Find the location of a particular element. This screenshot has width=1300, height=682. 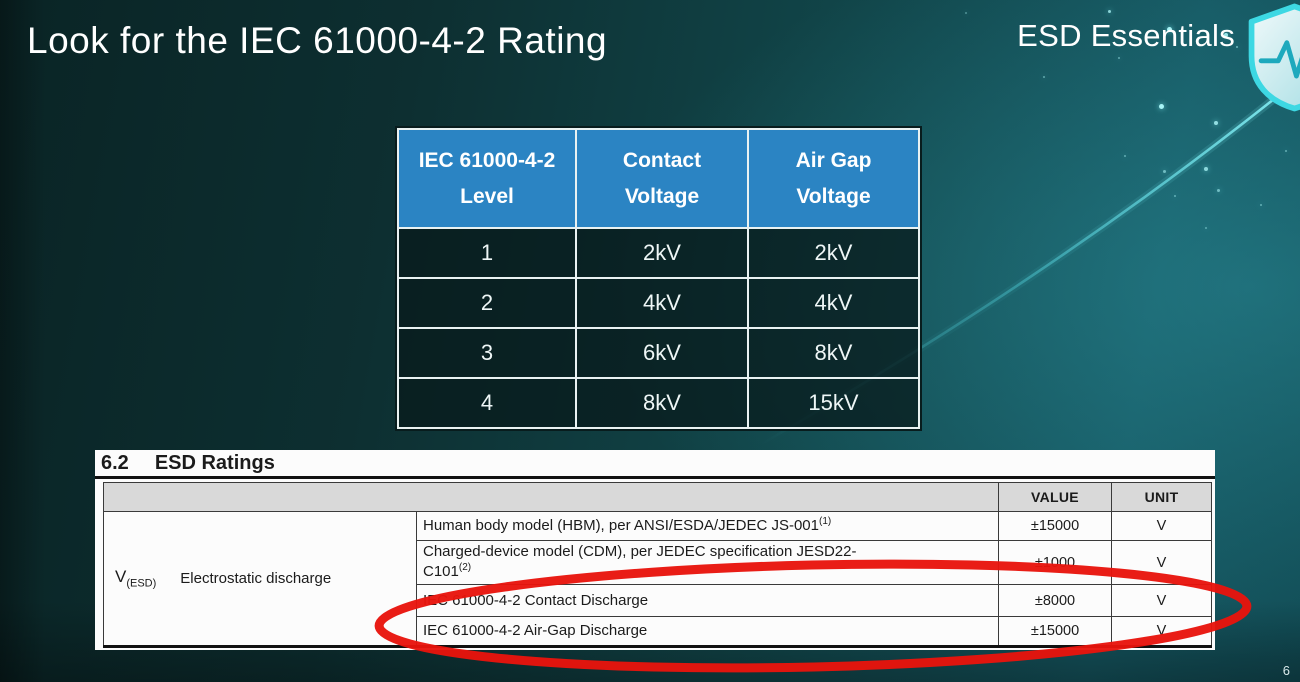

parameter-content: V(ESD) Electrostatic discharge is located at coordinates (260, 578).